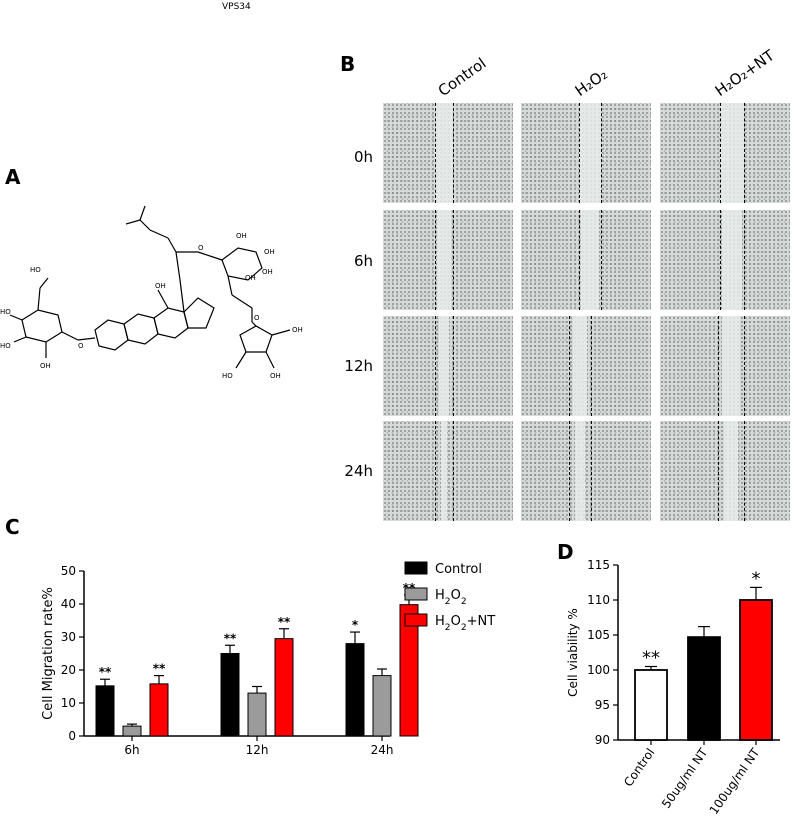 This screenshot has height=816, width=796. What do you see at coordinates (451, 597) in the screenshot?
I see `legend-label: H2O2` at bounding box center [451, 597].